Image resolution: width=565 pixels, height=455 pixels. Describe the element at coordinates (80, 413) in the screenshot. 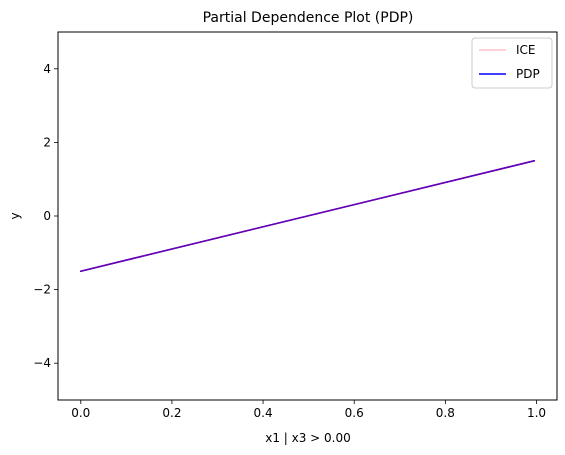

I see `x-tick-label: 0.0` at that location.